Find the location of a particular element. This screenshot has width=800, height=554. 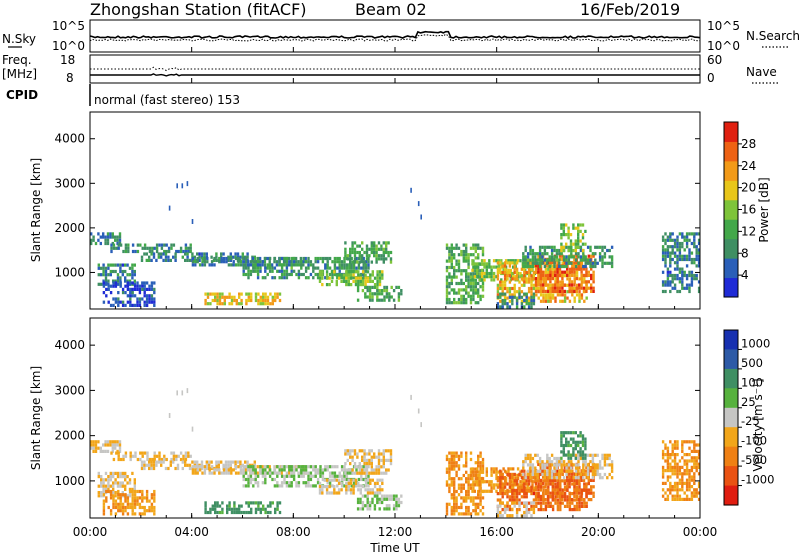

nave-label: Nave is located at coordinates (761, 72).